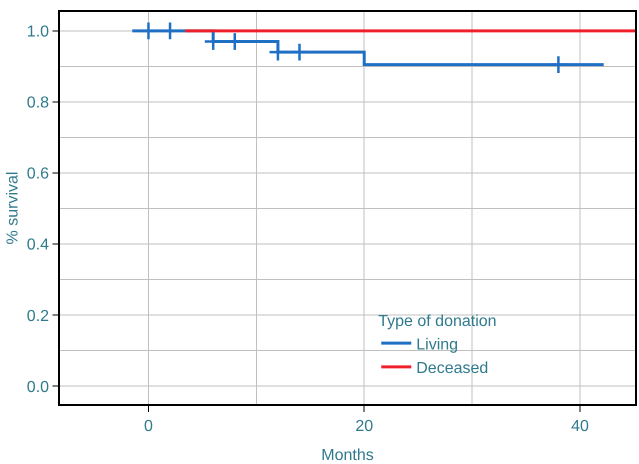 The image size is (639, 464). Describe the element at coordinates (38, 174) in the screenshot. I see `y-tick-label: 0.6` at that location.